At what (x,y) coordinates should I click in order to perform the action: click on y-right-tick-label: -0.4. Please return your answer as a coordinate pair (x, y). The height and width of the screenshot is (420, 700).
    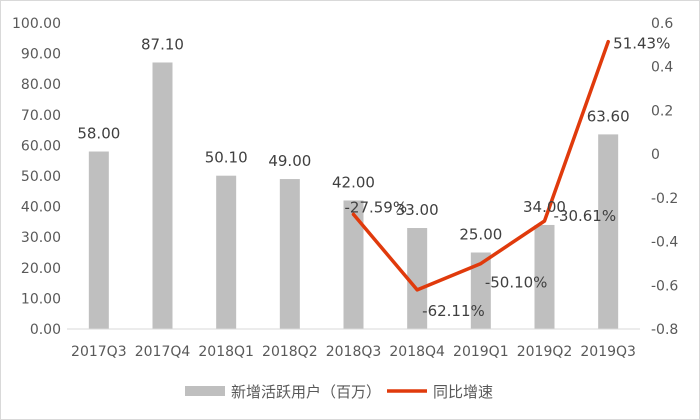
    Looking at the image, I should click on (664, 243).